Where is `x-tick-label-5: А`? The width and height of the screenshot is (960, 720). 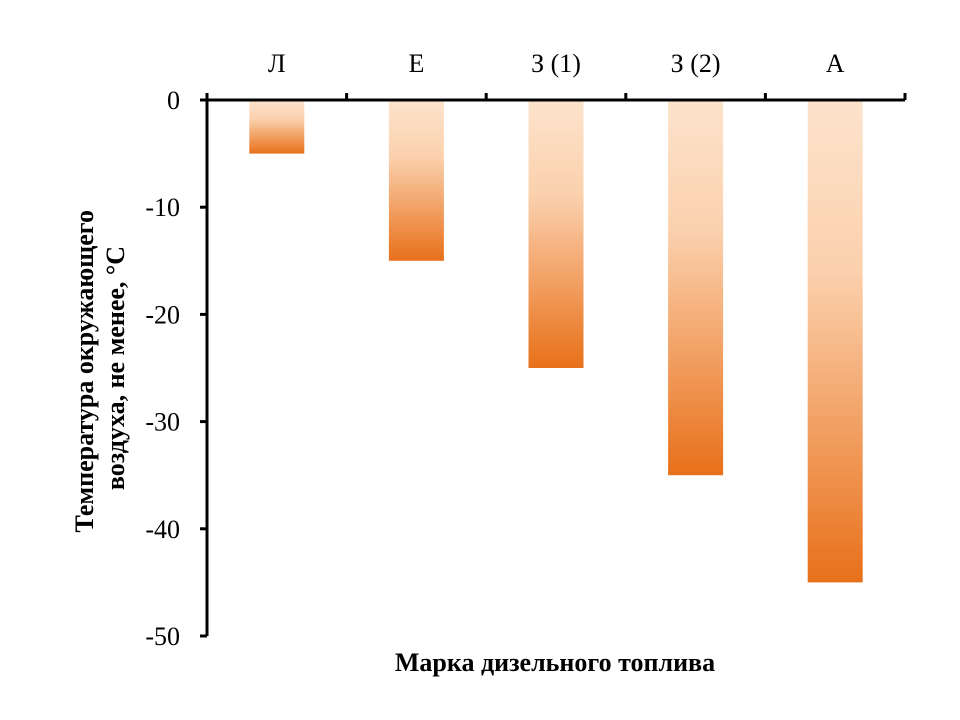
x-tick-label-5: А is located at coordinates (835, 63).